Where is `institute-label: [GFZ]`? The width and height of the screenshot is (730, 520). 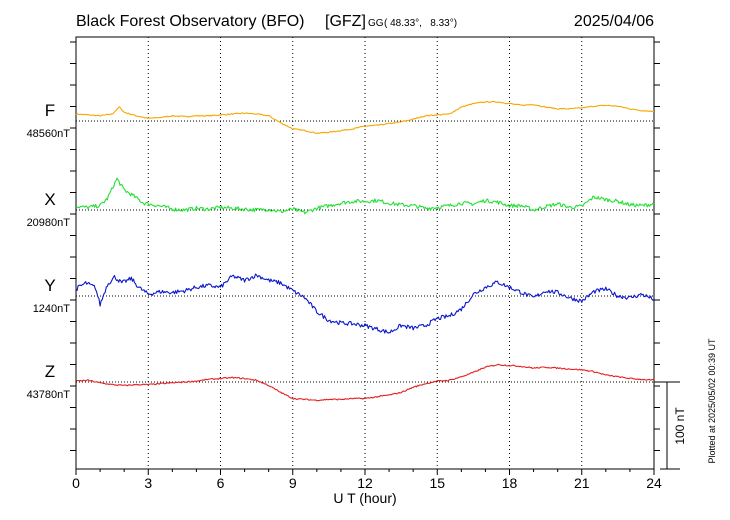 institute-label: [GFZ] is located at coordinates (345, 21).